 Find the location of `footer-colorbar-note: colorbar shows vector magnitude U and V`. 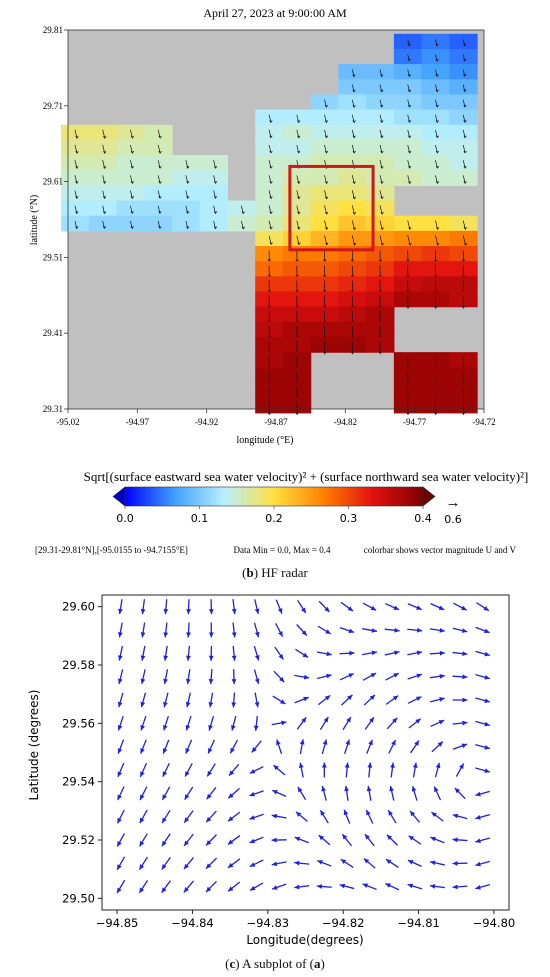

footer-colorbar-note: colorbar shows vector magnitude U and V is located at coordinates (440, 550).